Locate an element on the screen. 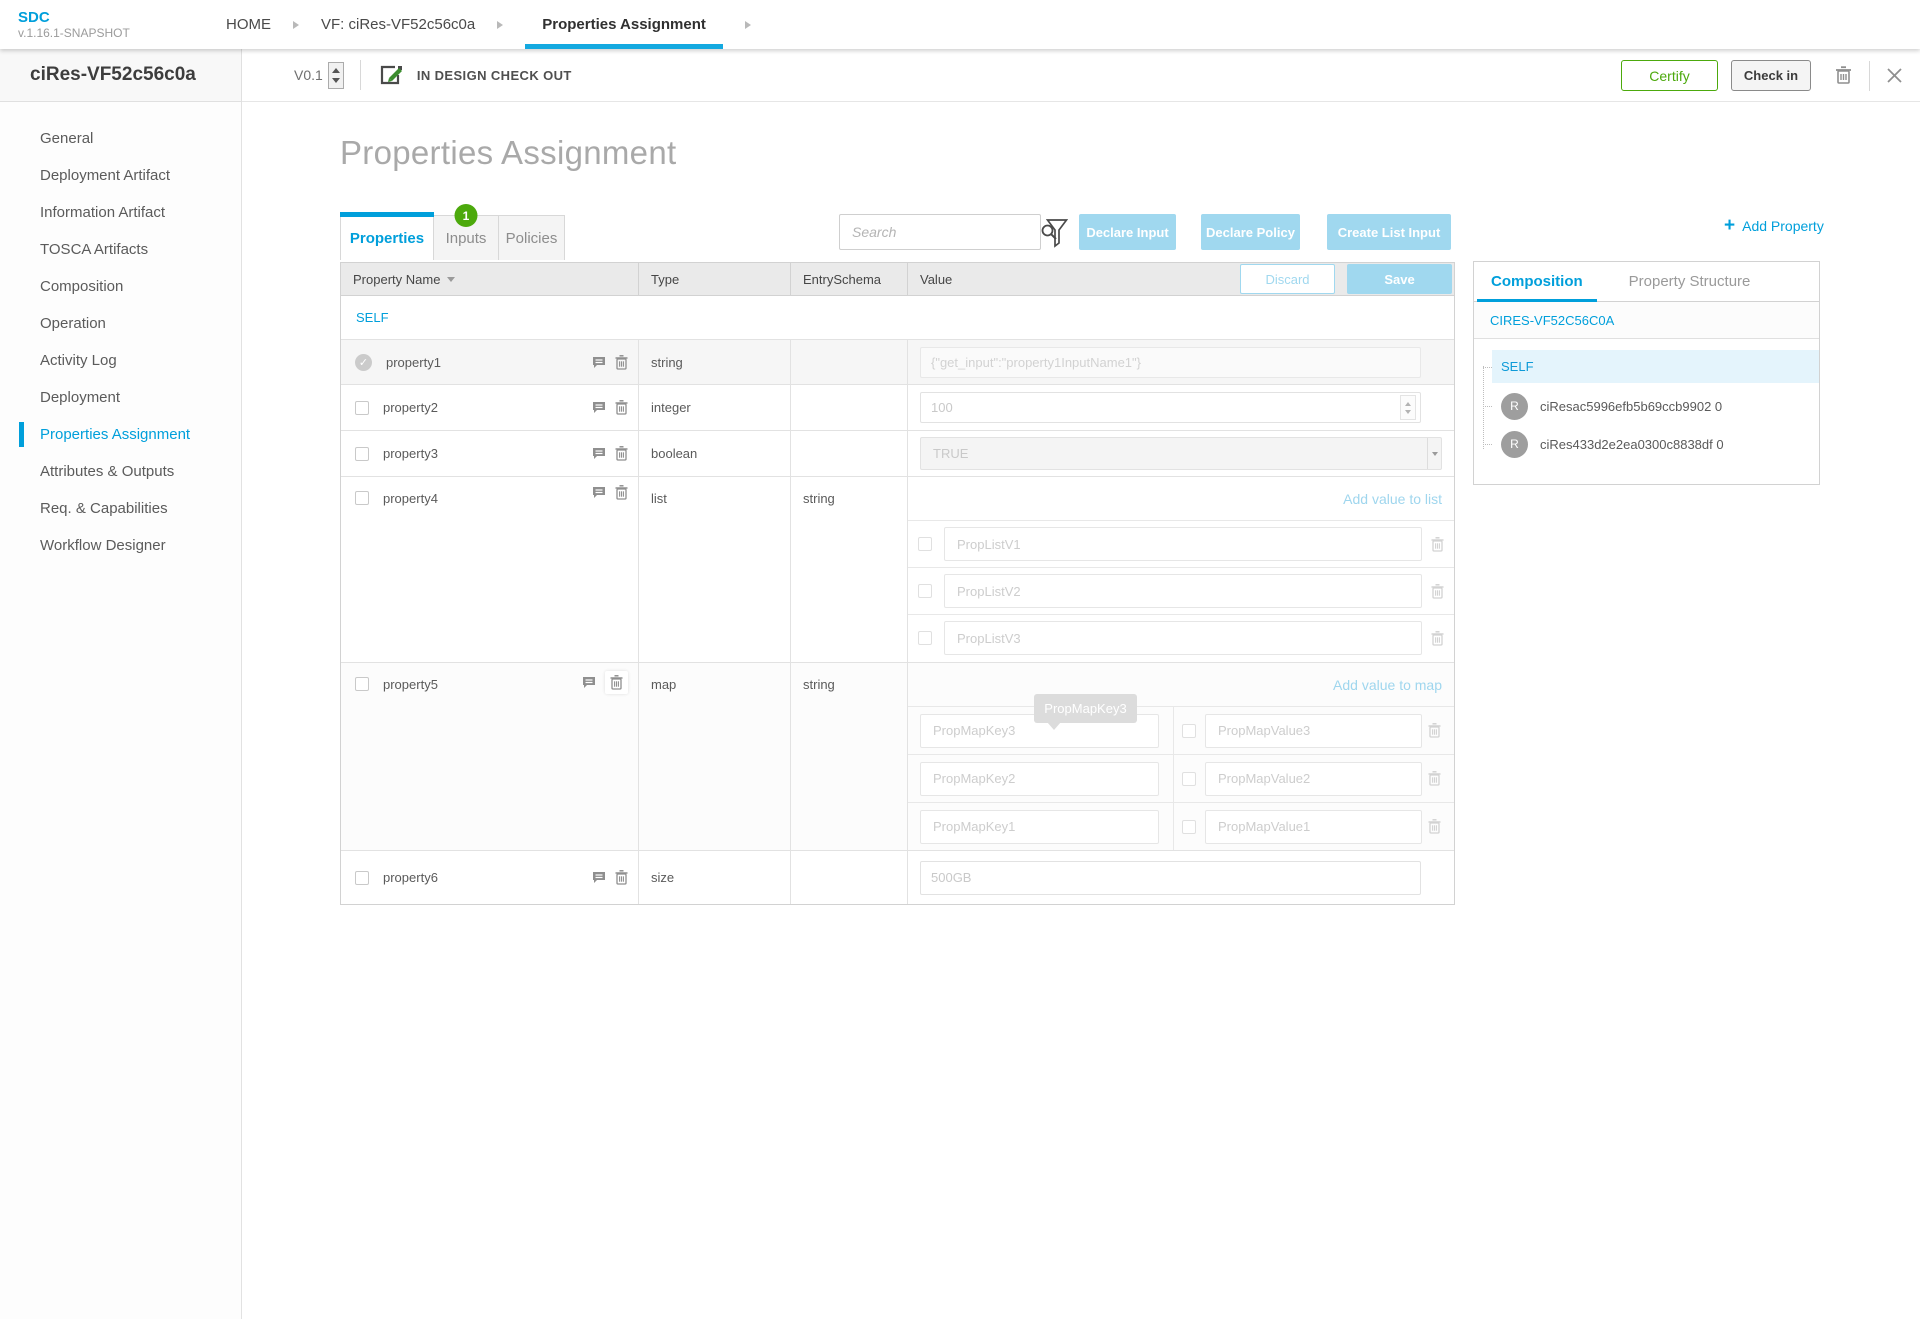  declare-policy-button: Declare Policy is located at coordinates (1250, 232).